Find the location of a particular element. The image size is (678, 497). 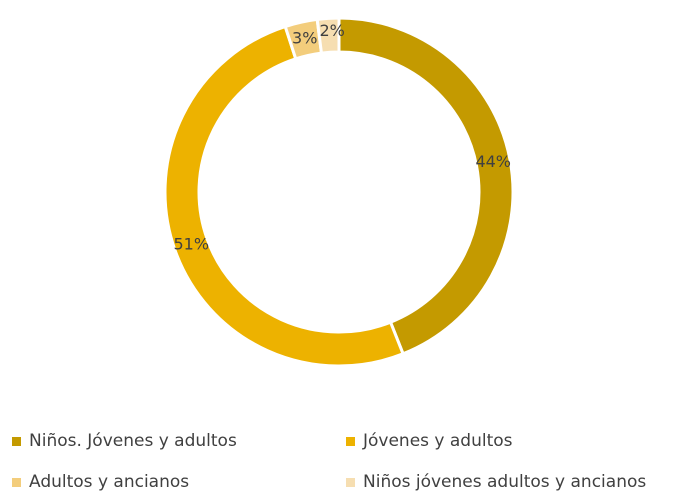

legend-item-ninos-jovenes-adultos-ancianos: Niños jóvenes adultos y ancianos is located at coordinates (496, 482).